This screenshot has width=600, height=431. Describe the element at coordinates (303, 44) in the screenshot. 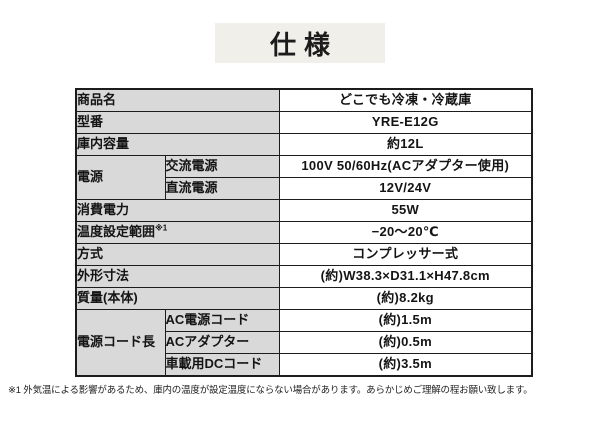

I see `spec-title: 仕様` at that location.